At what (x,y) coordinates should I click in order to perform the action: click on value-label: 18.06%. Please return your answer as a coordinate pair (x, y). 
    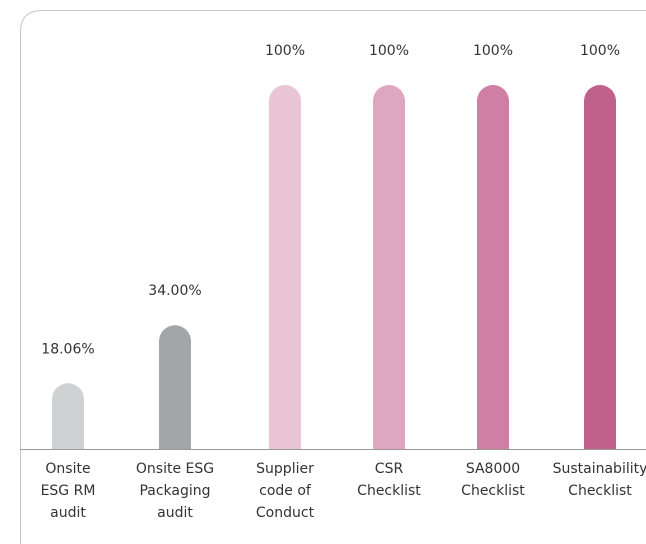
    Looking at the image, I should click on (67, 349).